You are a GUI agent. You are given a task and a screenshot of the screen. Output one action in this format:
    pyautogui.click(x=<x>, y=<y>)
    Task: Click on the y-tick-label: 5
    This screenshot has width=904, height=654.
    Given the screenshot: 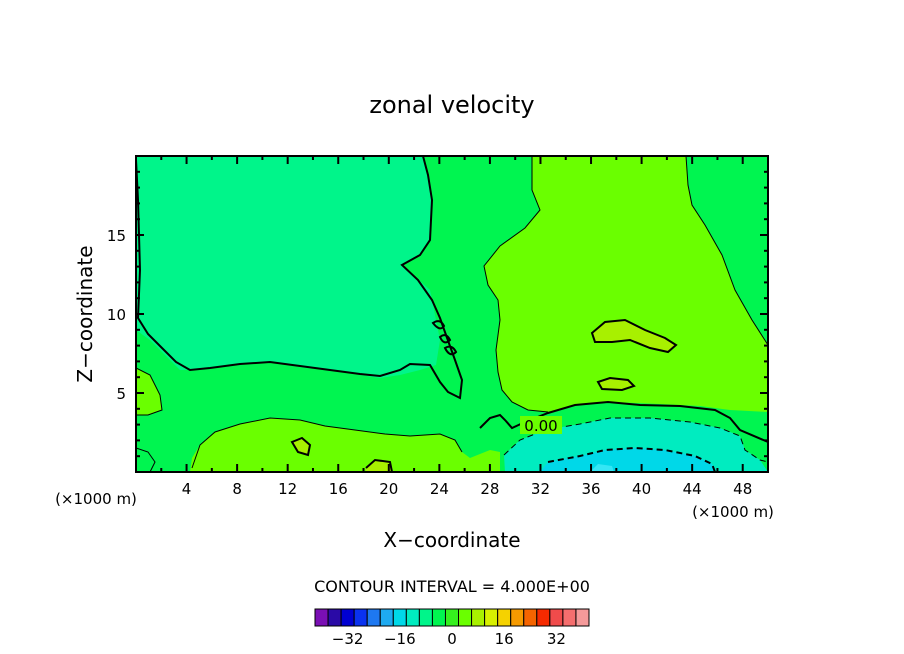 What is the action you would take?
    pyautogui.click(x=121, y=394)
    